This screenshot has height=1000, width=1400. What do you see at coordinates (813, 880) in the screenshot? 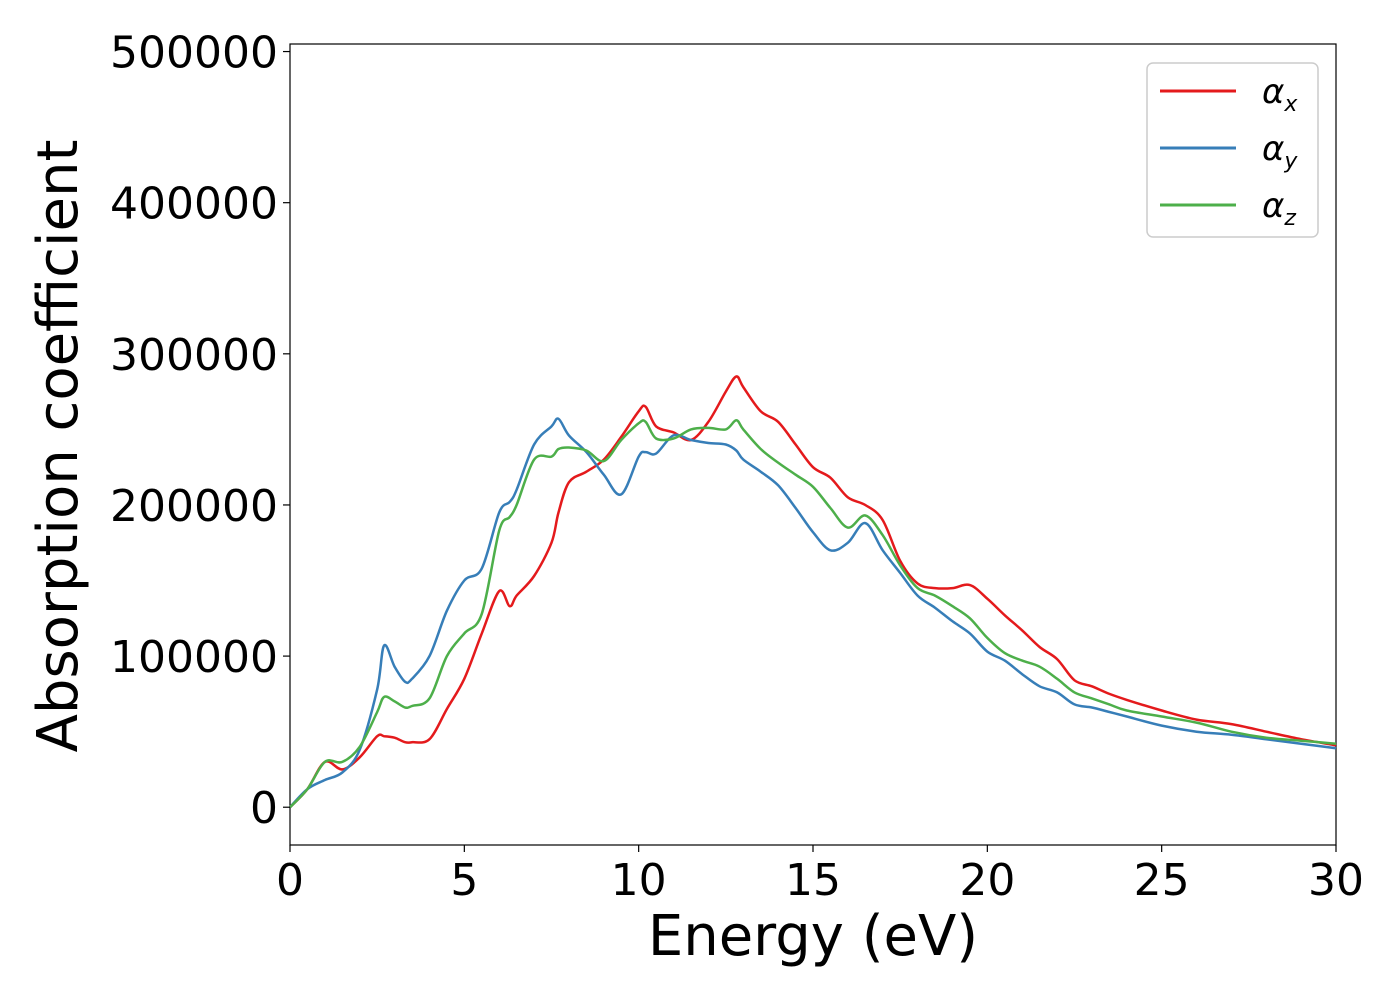
I see `x-tick-label: 15` at bounding box center [813, 880].